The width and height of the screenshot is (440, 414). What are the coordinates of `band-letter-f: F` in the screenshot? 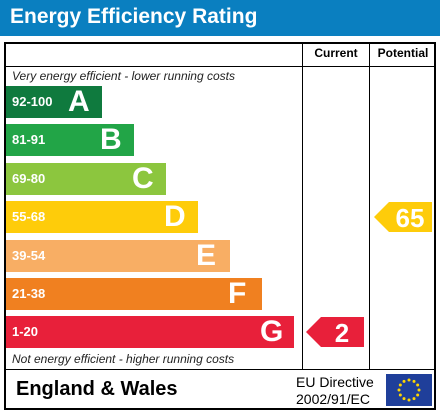 It's located at (237, 293).